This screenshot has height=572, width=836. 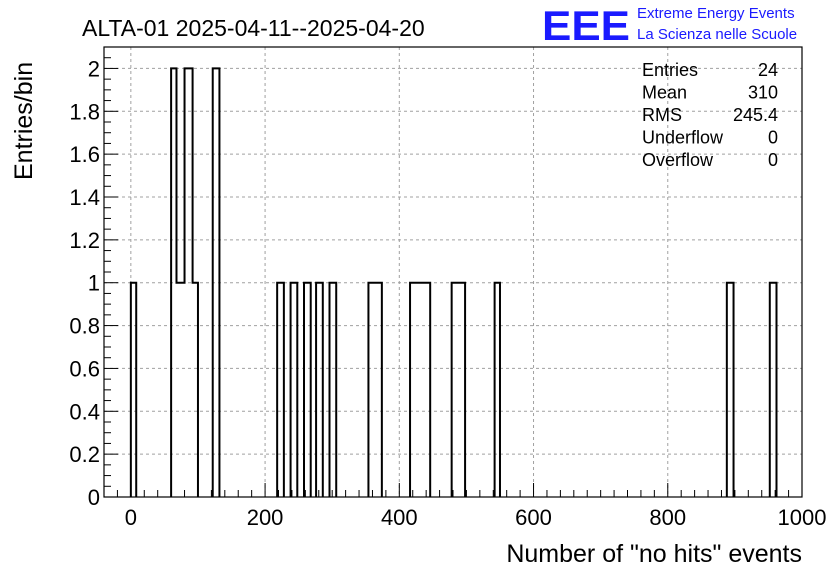 What do you see at coordinates (755, 115) in the screenshot?
I see `stats-value: 245.4` at bounding box center [755, 115].